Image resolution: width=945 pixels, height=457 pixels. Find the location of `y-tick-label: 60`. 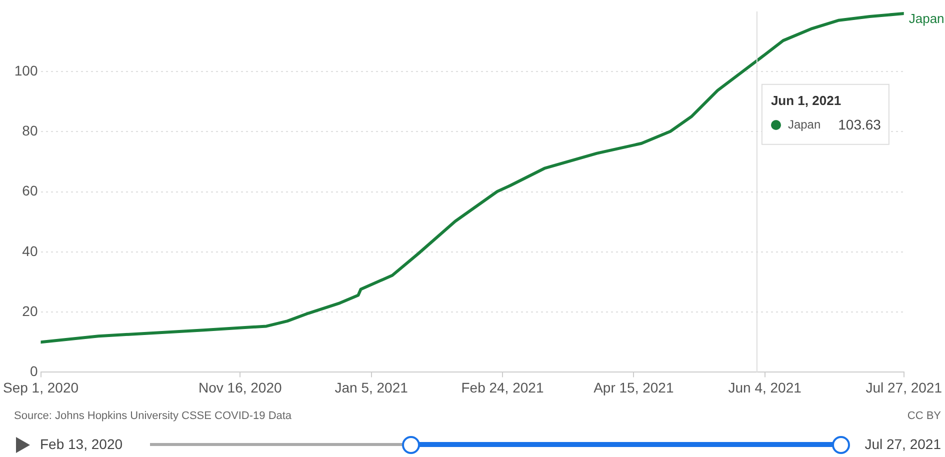

y-tick-label: 60 is located at coordinates (30, 190).